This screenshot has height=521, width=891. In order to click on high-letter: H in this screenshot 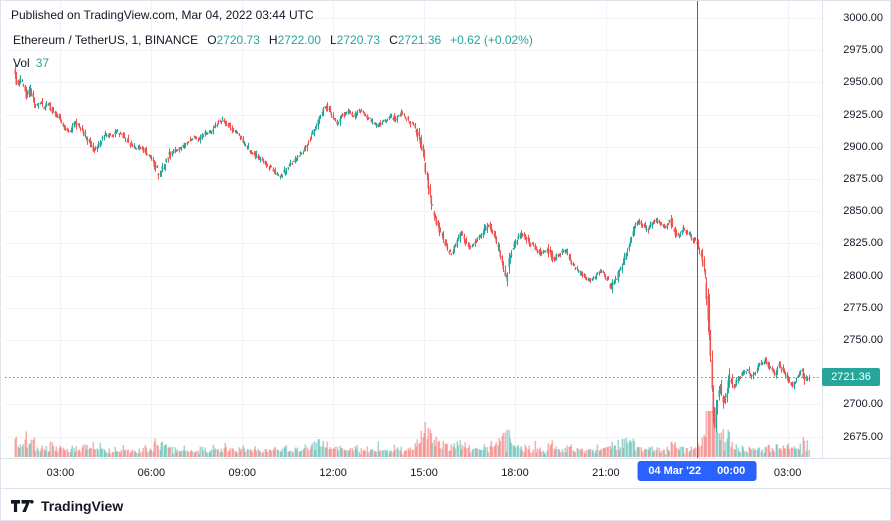, I will do `click(273, 40)`.